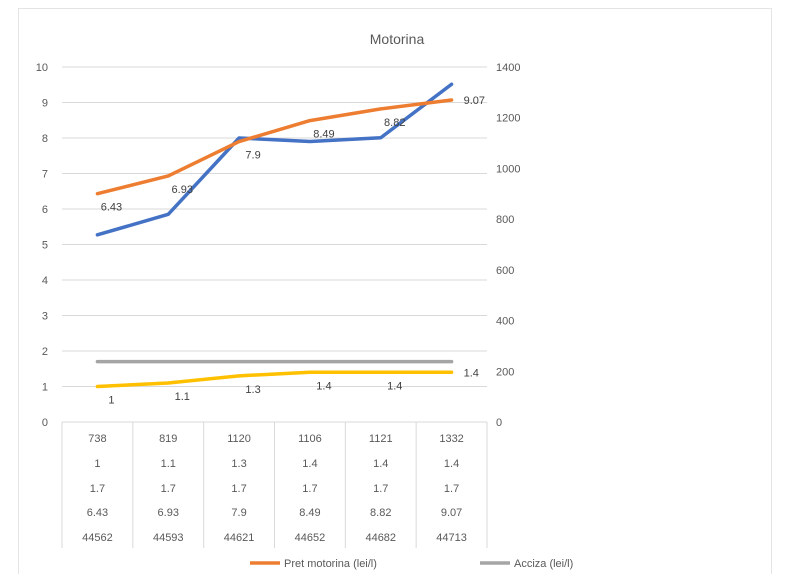 This screenshot has width=800, height=579. What do you see at coordinates (380, 538) in the screenshot?
I see `table-cell: 44682` at bounding box center [380, 538].